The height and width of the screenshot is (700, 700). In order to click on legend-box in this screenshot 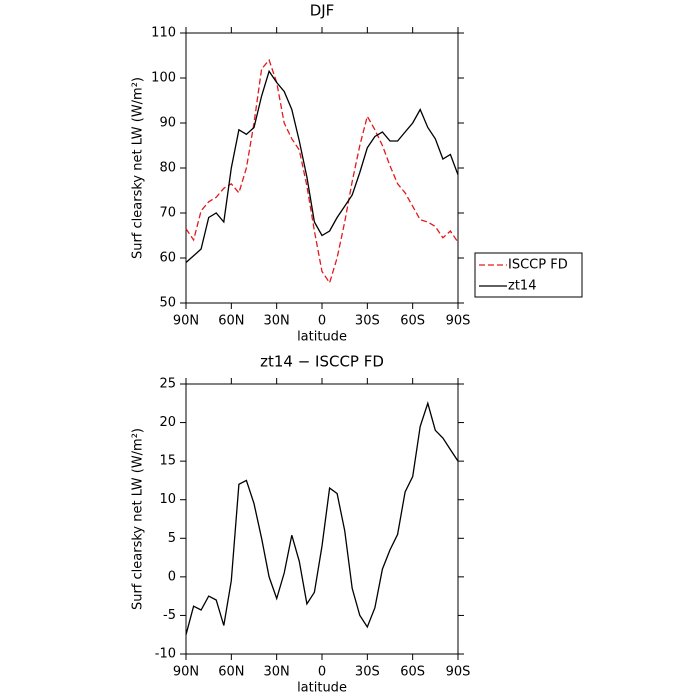, I will do `click(528, 275)`.